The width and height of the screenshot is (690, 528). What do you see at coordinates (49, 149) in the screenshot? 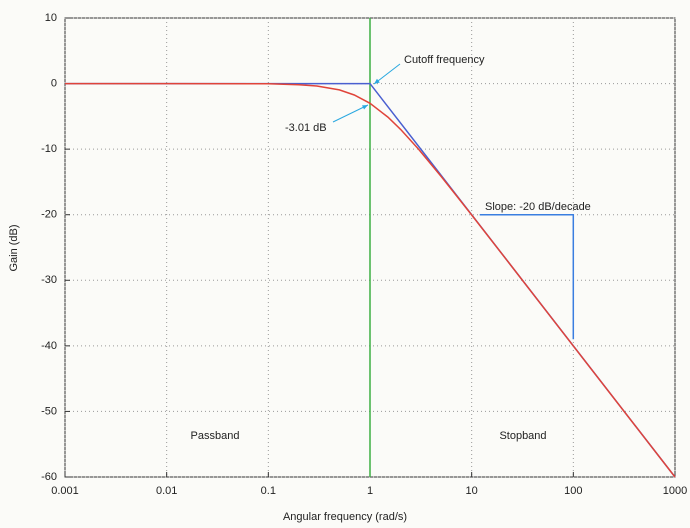
I see `y-tick-label: -10` at bounding box center [49, 149].